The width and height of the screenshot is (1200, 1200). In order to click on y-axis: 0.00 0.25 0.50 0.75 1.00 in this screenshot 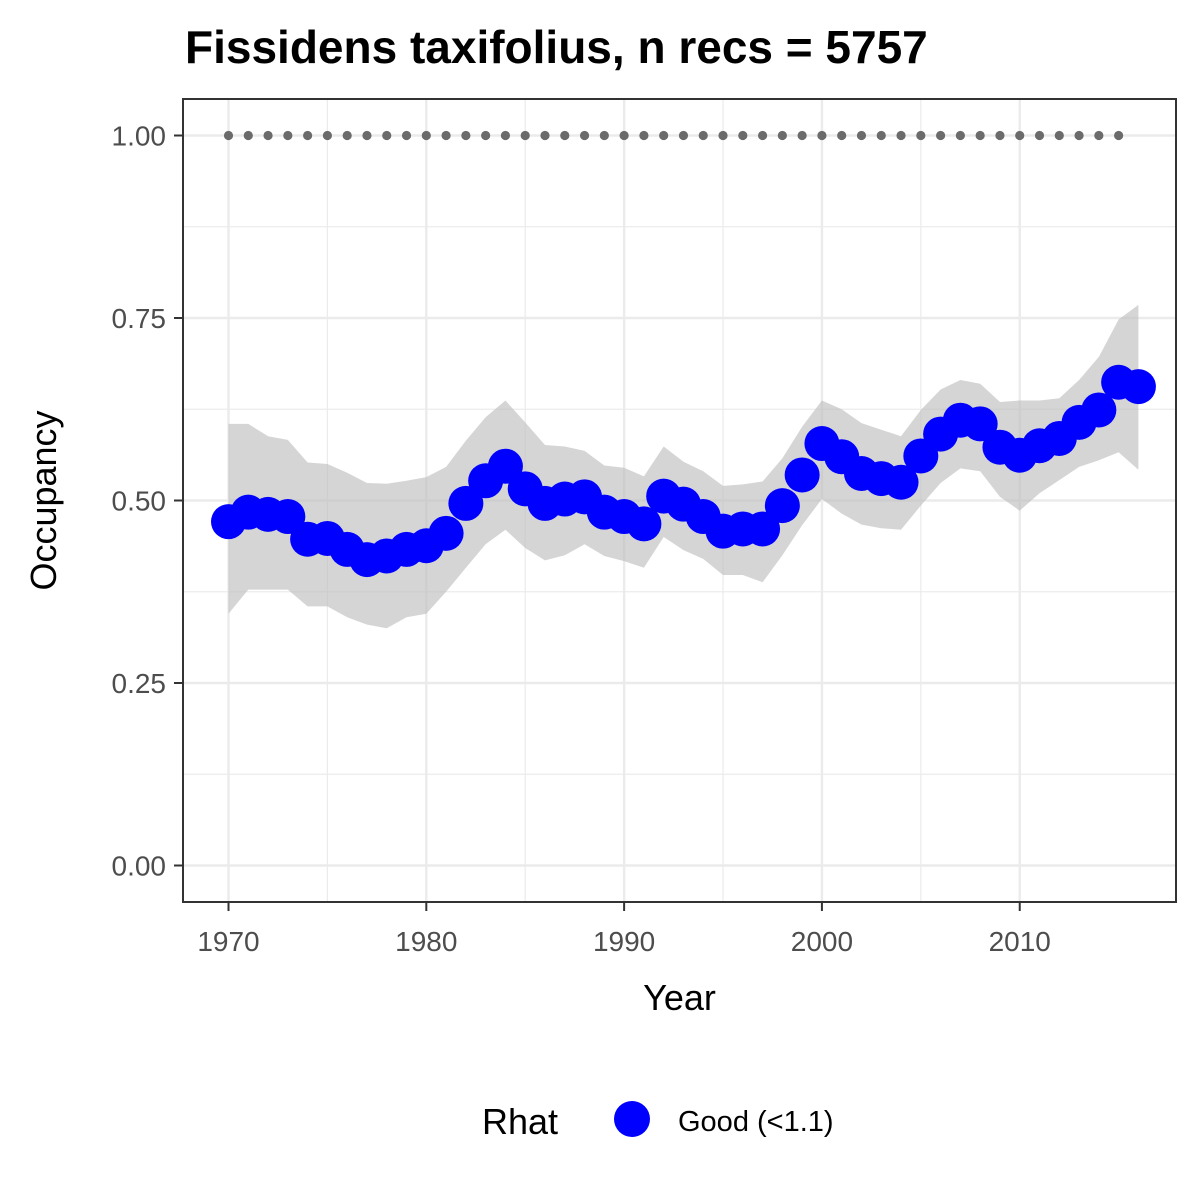, I will do `click(147, 501)`.